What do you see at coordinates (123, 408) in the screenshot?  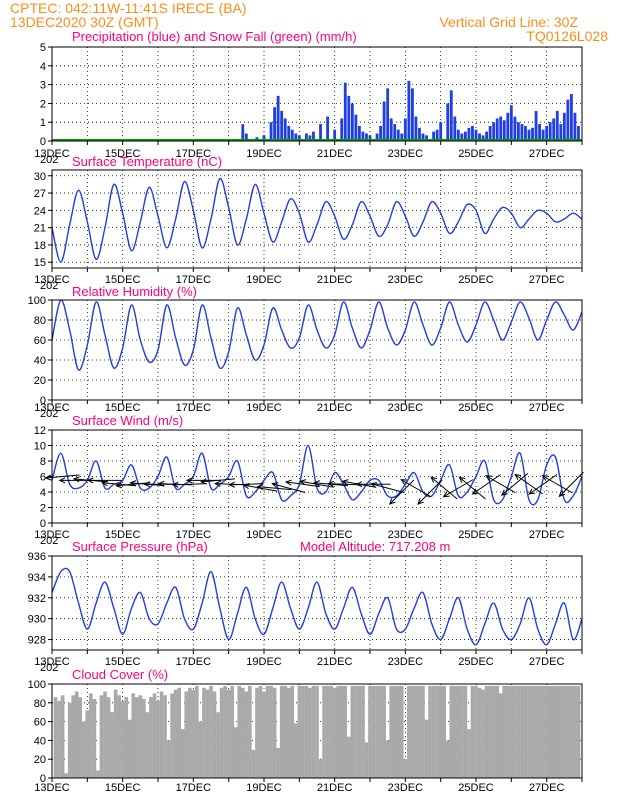 I see `x-tick-label: 15DEC` at bounding box center [123, 408].